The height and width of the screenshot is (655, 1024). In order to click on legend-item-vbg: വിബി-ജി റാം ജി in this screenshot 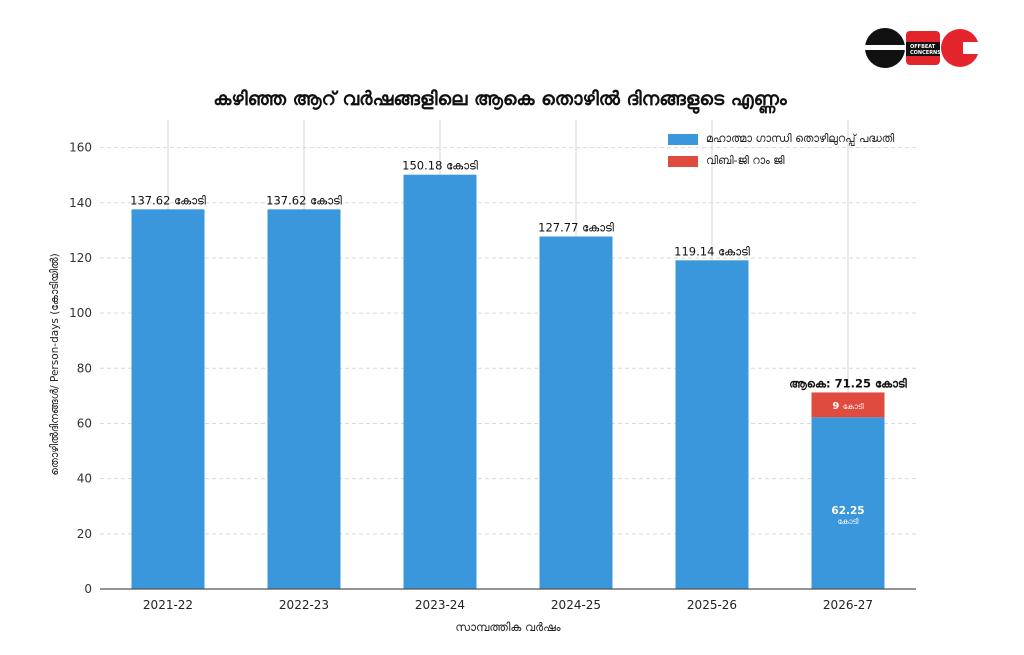, I will do `click(781, 161)`.